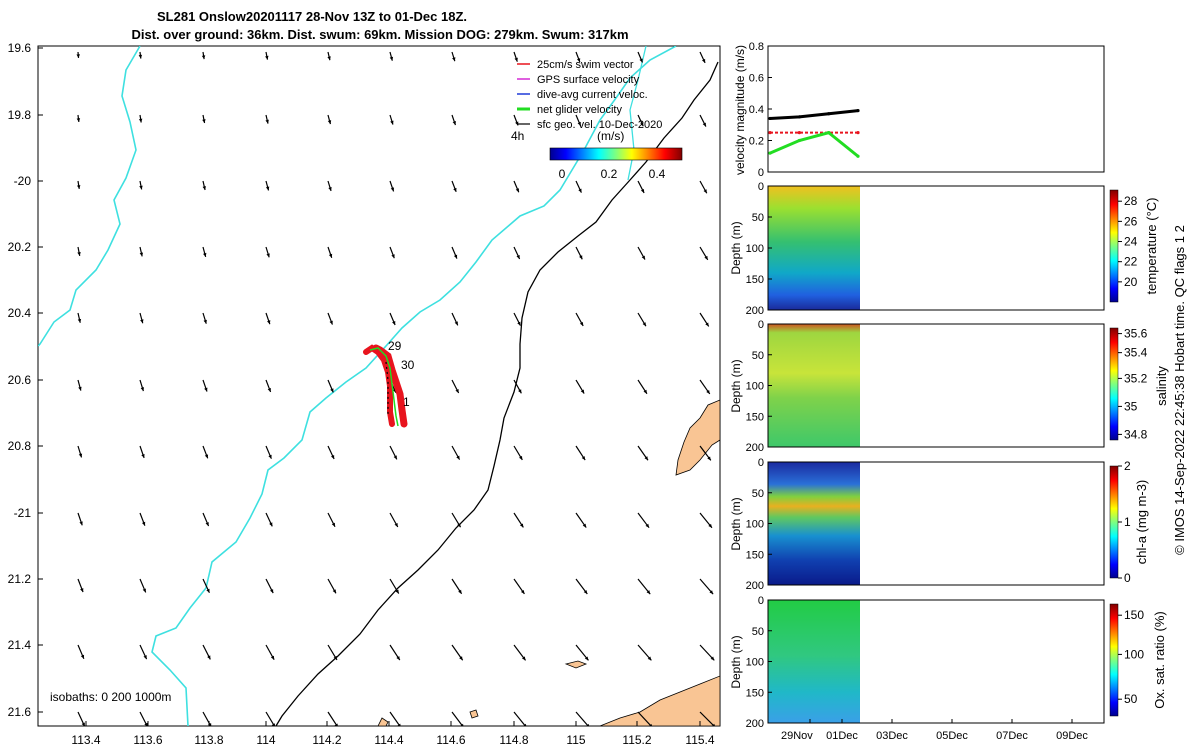 This screenshot has width=1200, height=747. What do you see at coordinates (1012, 736) in the screenshot?
I see `time-tick-label: 07Dec` at bounding box center [1012, 736].